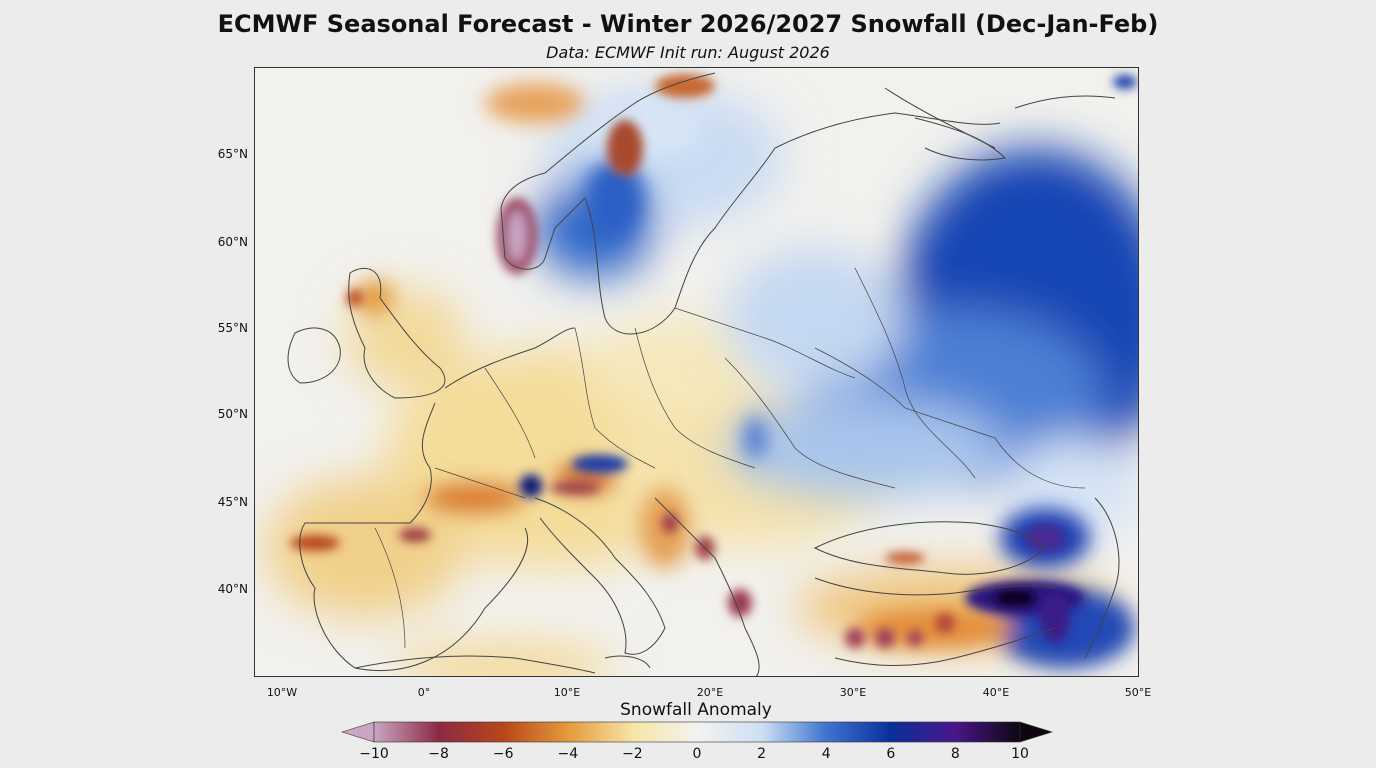 The width and height of the screenshot is (1376, 768). I want to click on colorbar-tick-label: −8, so click(438, 754).